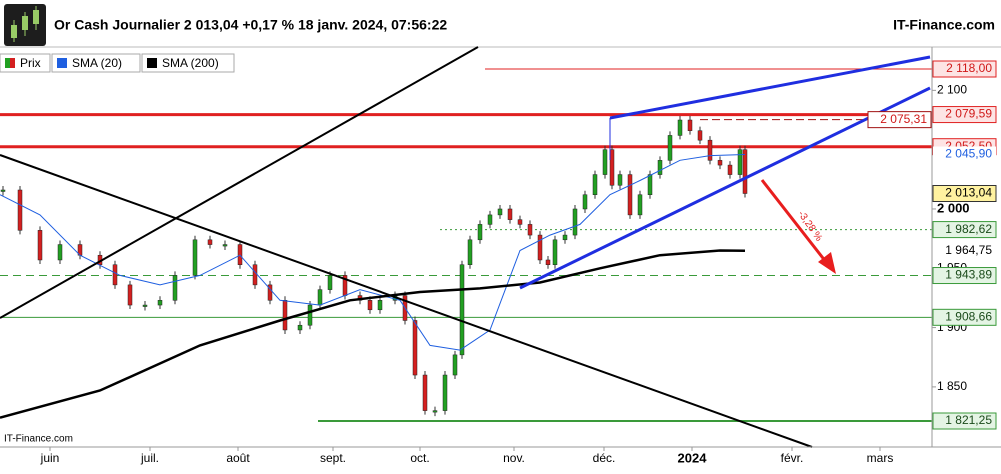 This screenshot has height=474, width=1001. Describe the element at coordinates (968, 316) in the screenshot. I see `level-label: 1 908,66` at that location.